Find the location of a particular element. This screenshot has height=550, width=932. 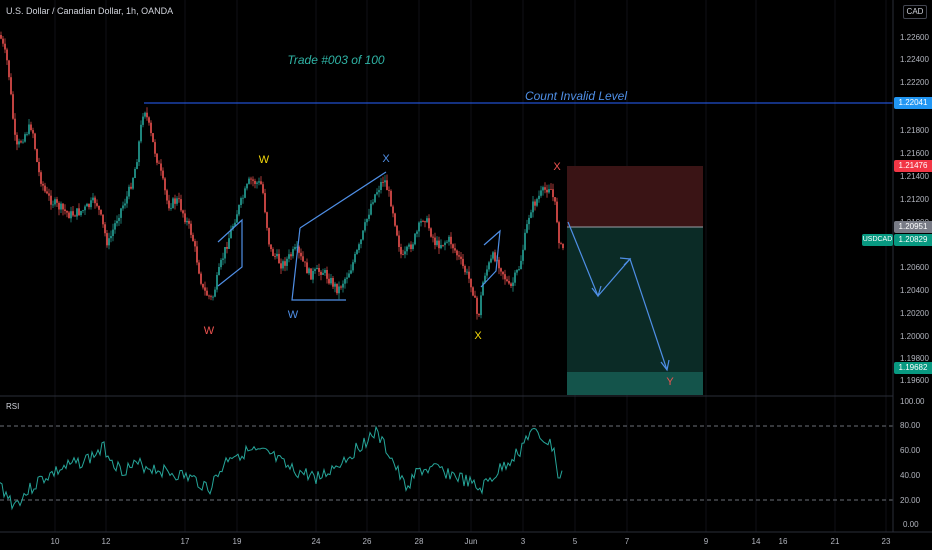

profit-zone is located at coordinates (635, 299).